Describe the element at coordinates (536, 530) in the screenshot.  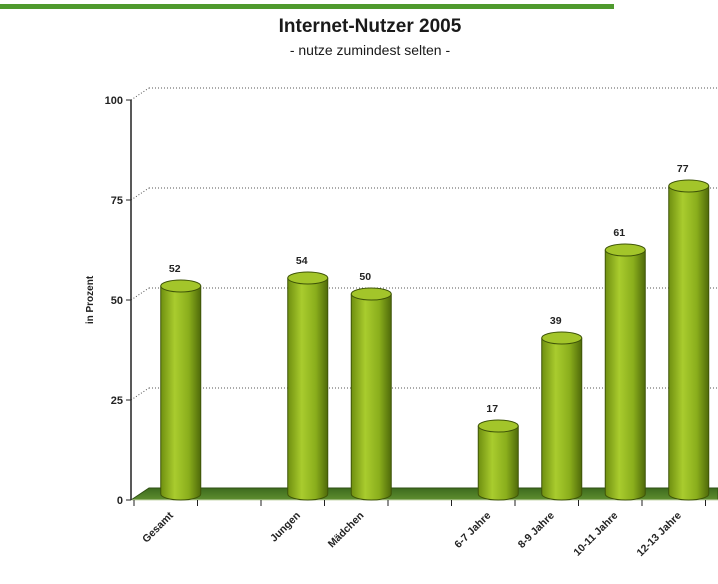
I see `x-category-label: 8-9 Jahre` at that location.